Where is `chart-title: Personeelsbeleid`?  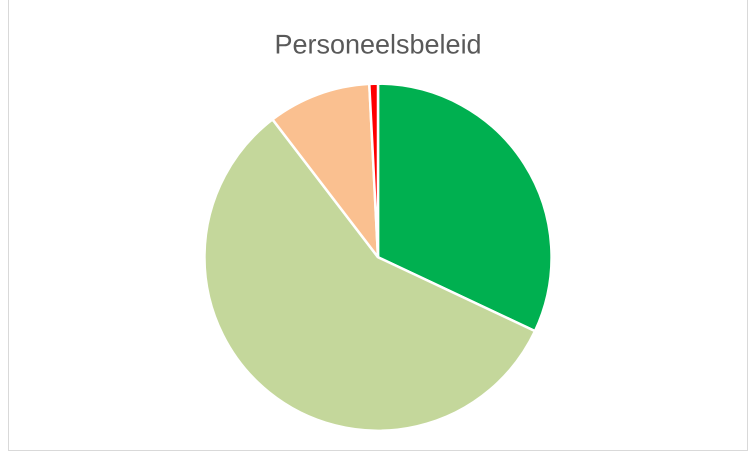
chart-title: Personeelsbeleid is located at coordinates (378, 45).